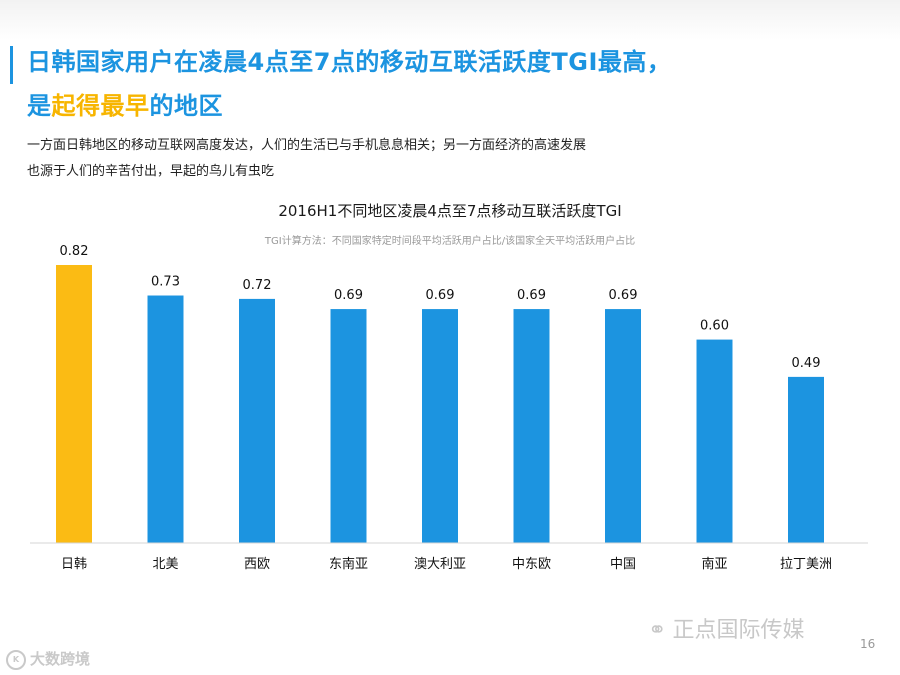 The height and width of the screenshot is (675, 900). I want to click on value-label: 0.73, so click(165, 282).